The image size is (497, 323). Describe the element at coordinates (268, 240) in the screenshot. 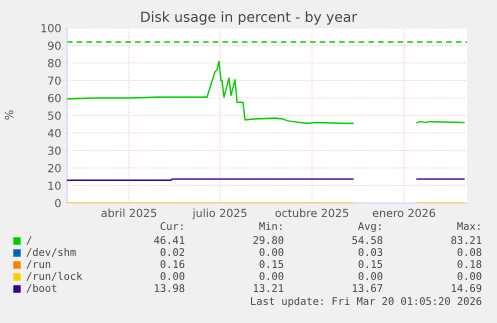

I see `text: 29.80` at that location.